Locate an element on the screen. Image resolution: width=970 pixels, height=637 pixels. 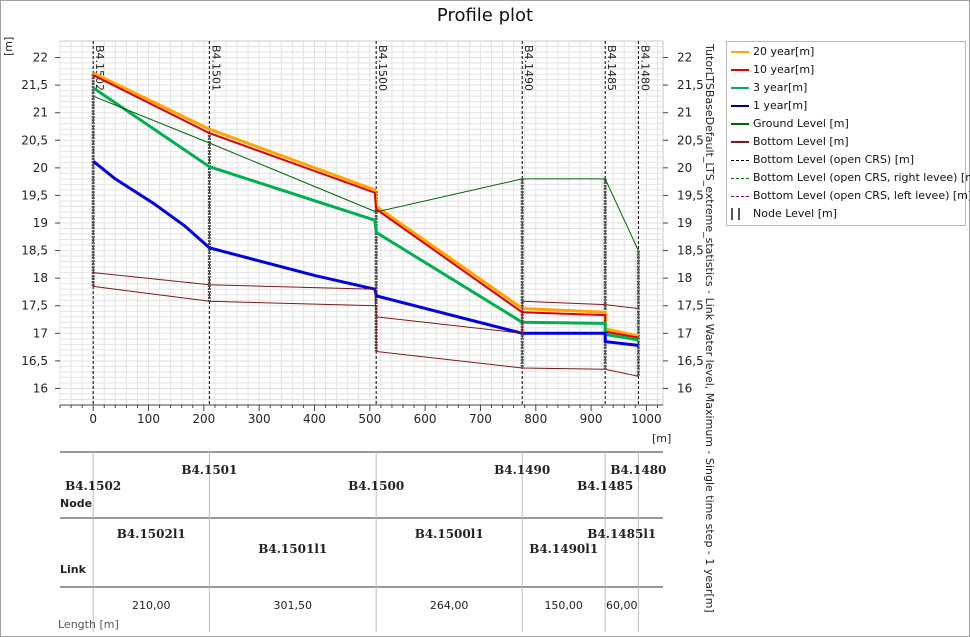
y-tick-label-left: 22 is located at coordinates (40, 58).